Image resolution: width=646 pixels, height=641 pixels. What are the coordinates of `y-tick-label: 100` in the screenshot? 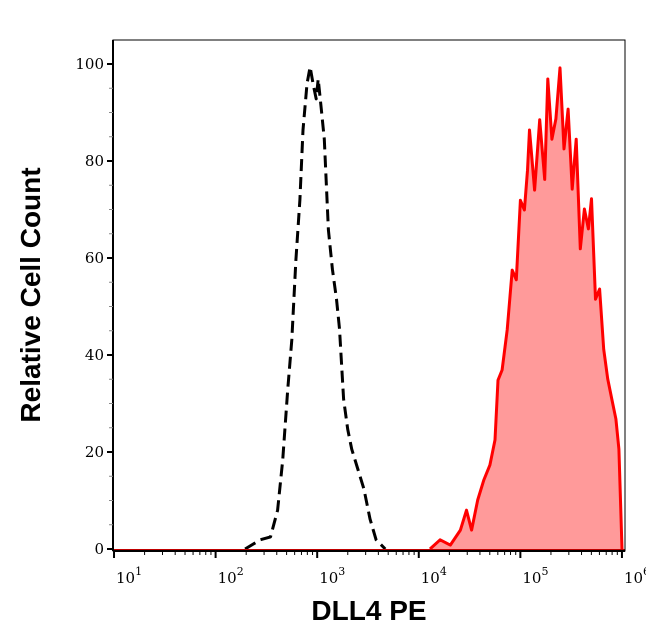 It's located at (89, 64).